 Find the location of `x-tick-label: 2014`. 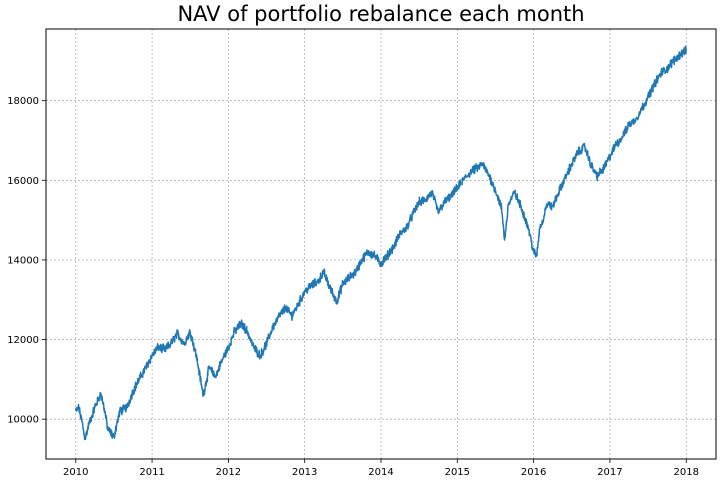

x-tick-label: 2014 is located at coordinates (380, 472).